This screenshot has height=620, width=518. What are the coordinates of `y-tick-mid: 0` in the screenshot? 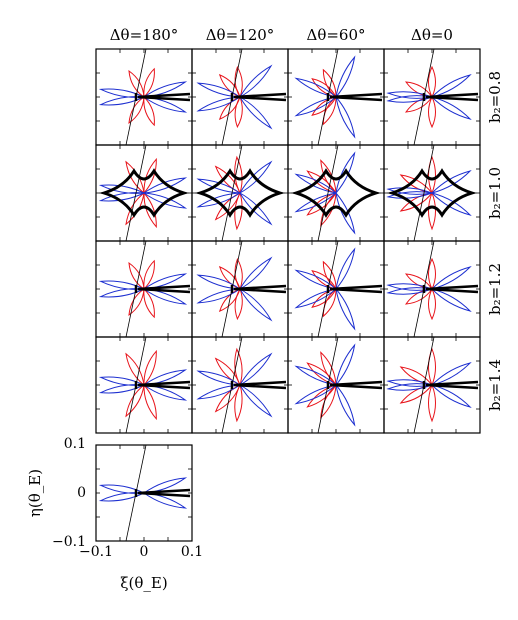 It's located at (81, 493).